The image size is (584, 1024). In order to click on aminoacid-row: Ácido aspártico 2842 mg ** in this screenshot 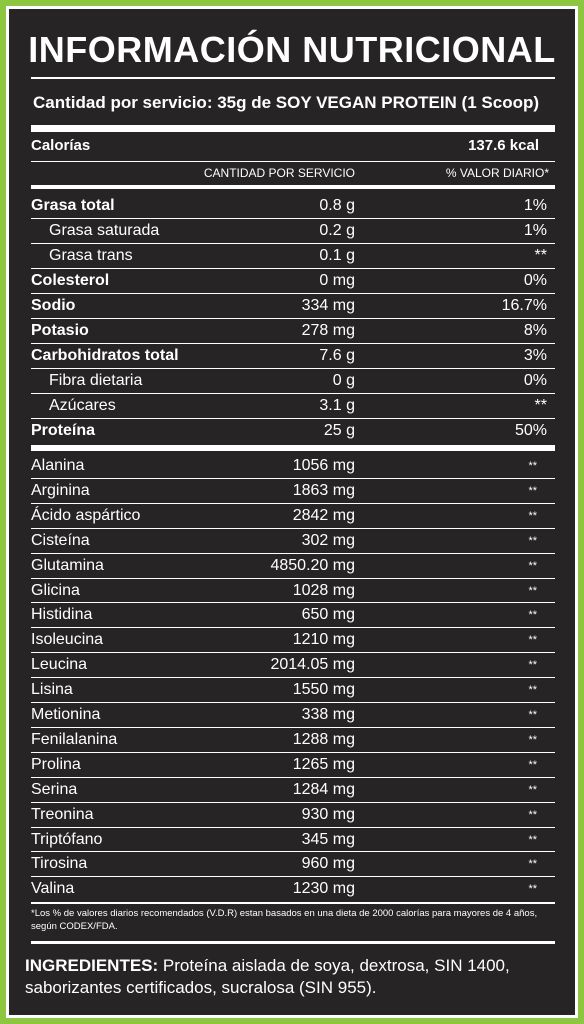, I will do `click(293, 516)`.